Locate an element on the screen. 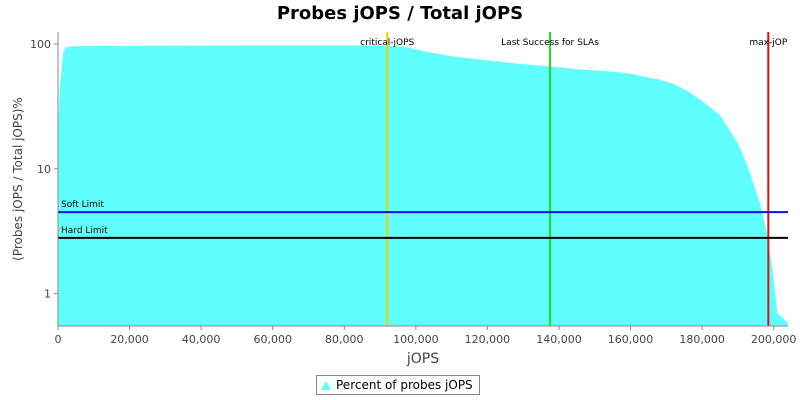 The image size is (800, 400). legend-marker-icon is located at coordinates (326, 385).